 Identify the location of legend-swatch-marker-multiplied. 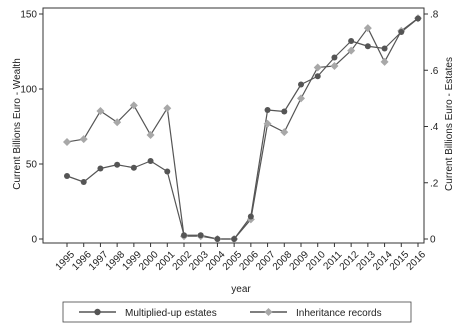
(97, 312).